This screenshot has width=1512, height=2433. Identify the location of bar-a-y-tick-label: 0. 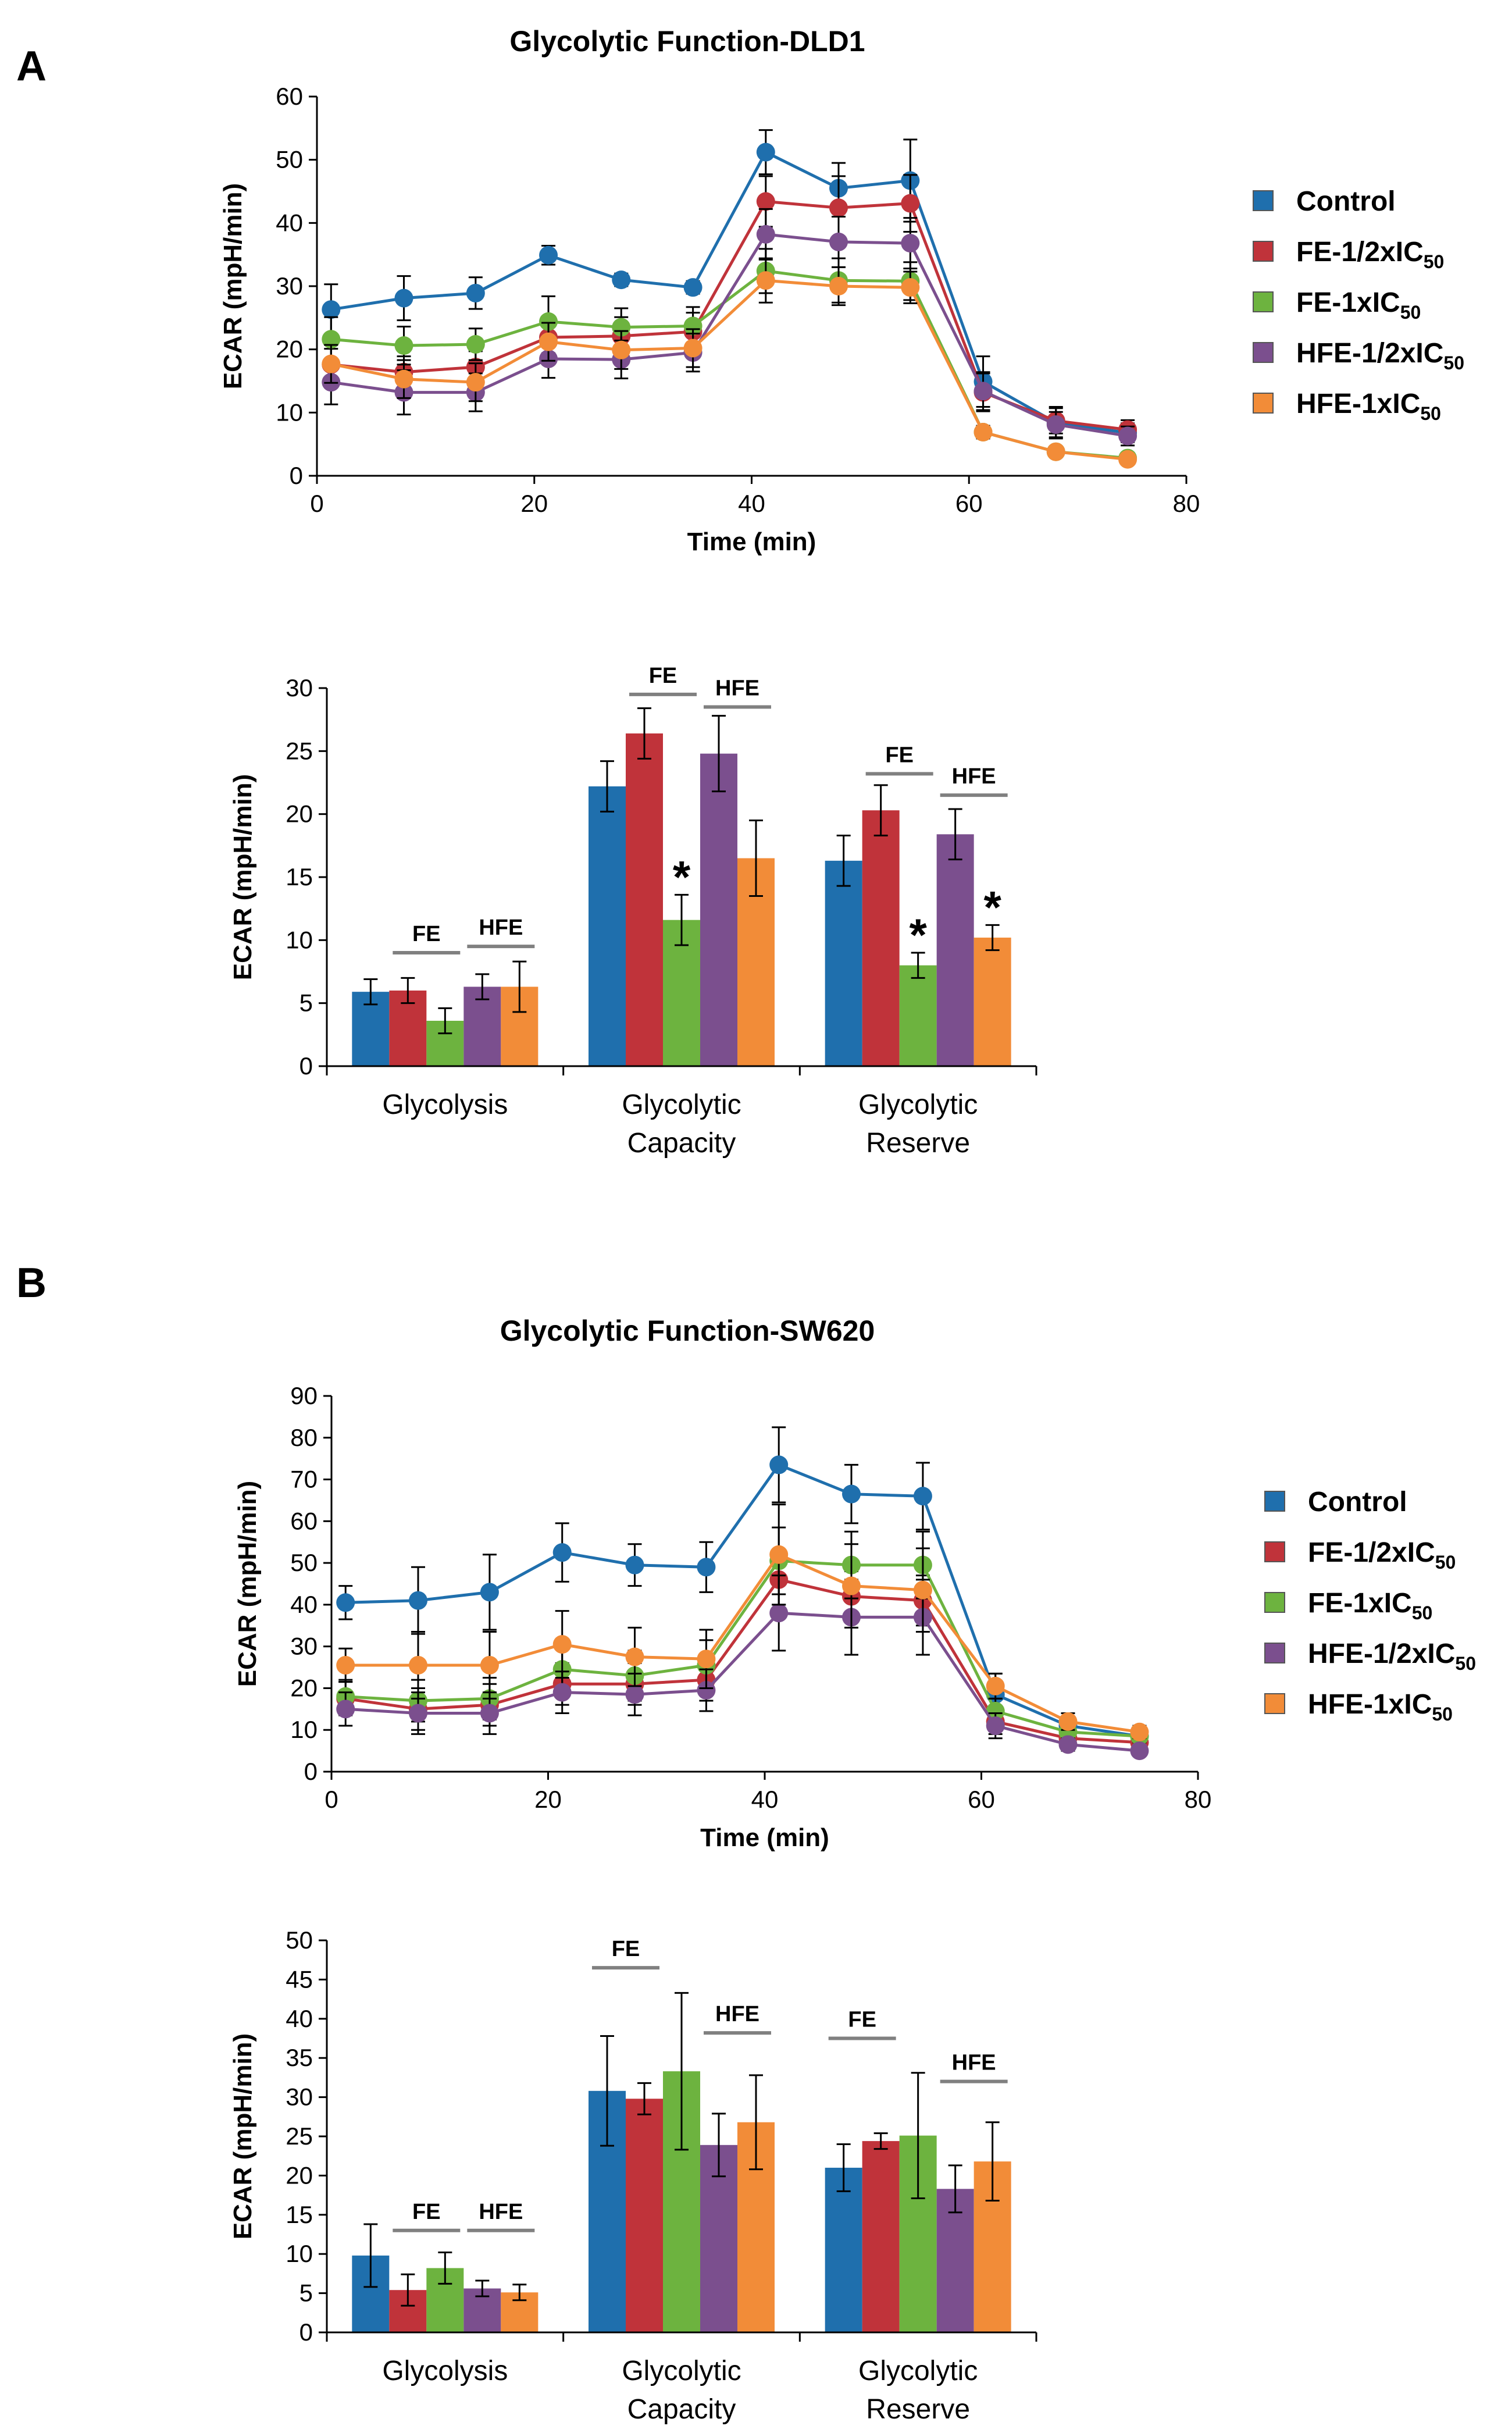
(306, 1066).